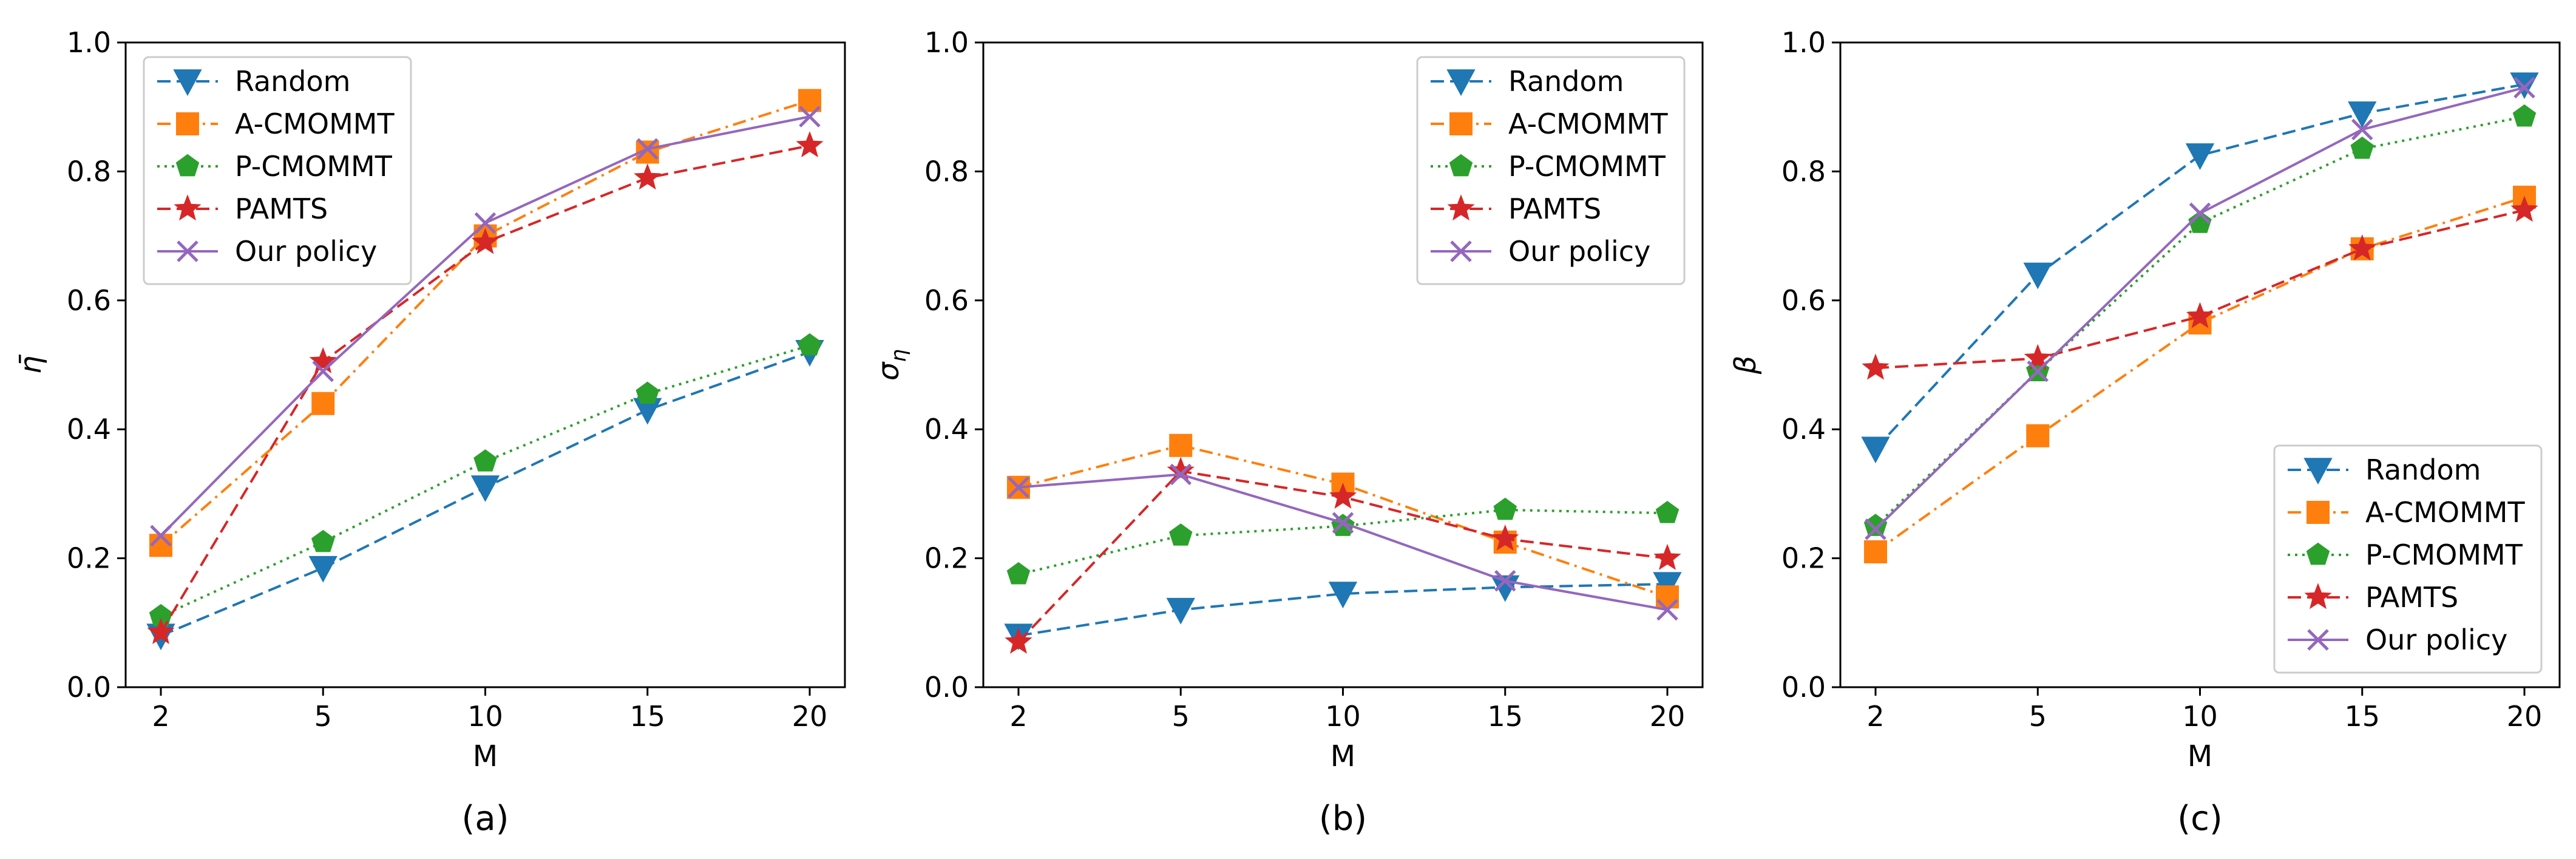 This screenshot has width=2576, height=859. What do you see at coordinates (485, 818) in the screenshot?
I see `panel-caption: (a)` at bounding box center [485, 818].